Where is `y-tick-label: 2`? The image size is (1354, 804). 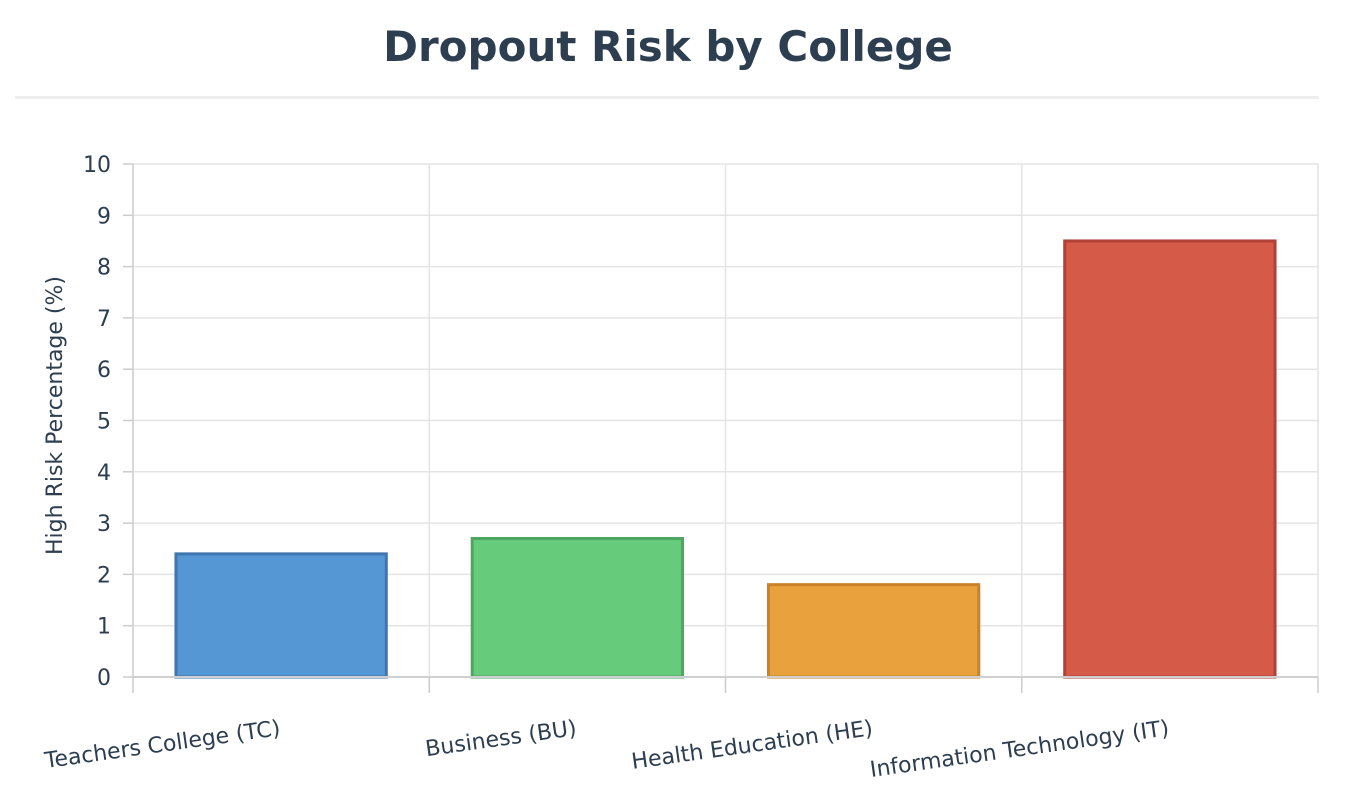 y-tick-label: 2 is located at coordinates (104, 575).